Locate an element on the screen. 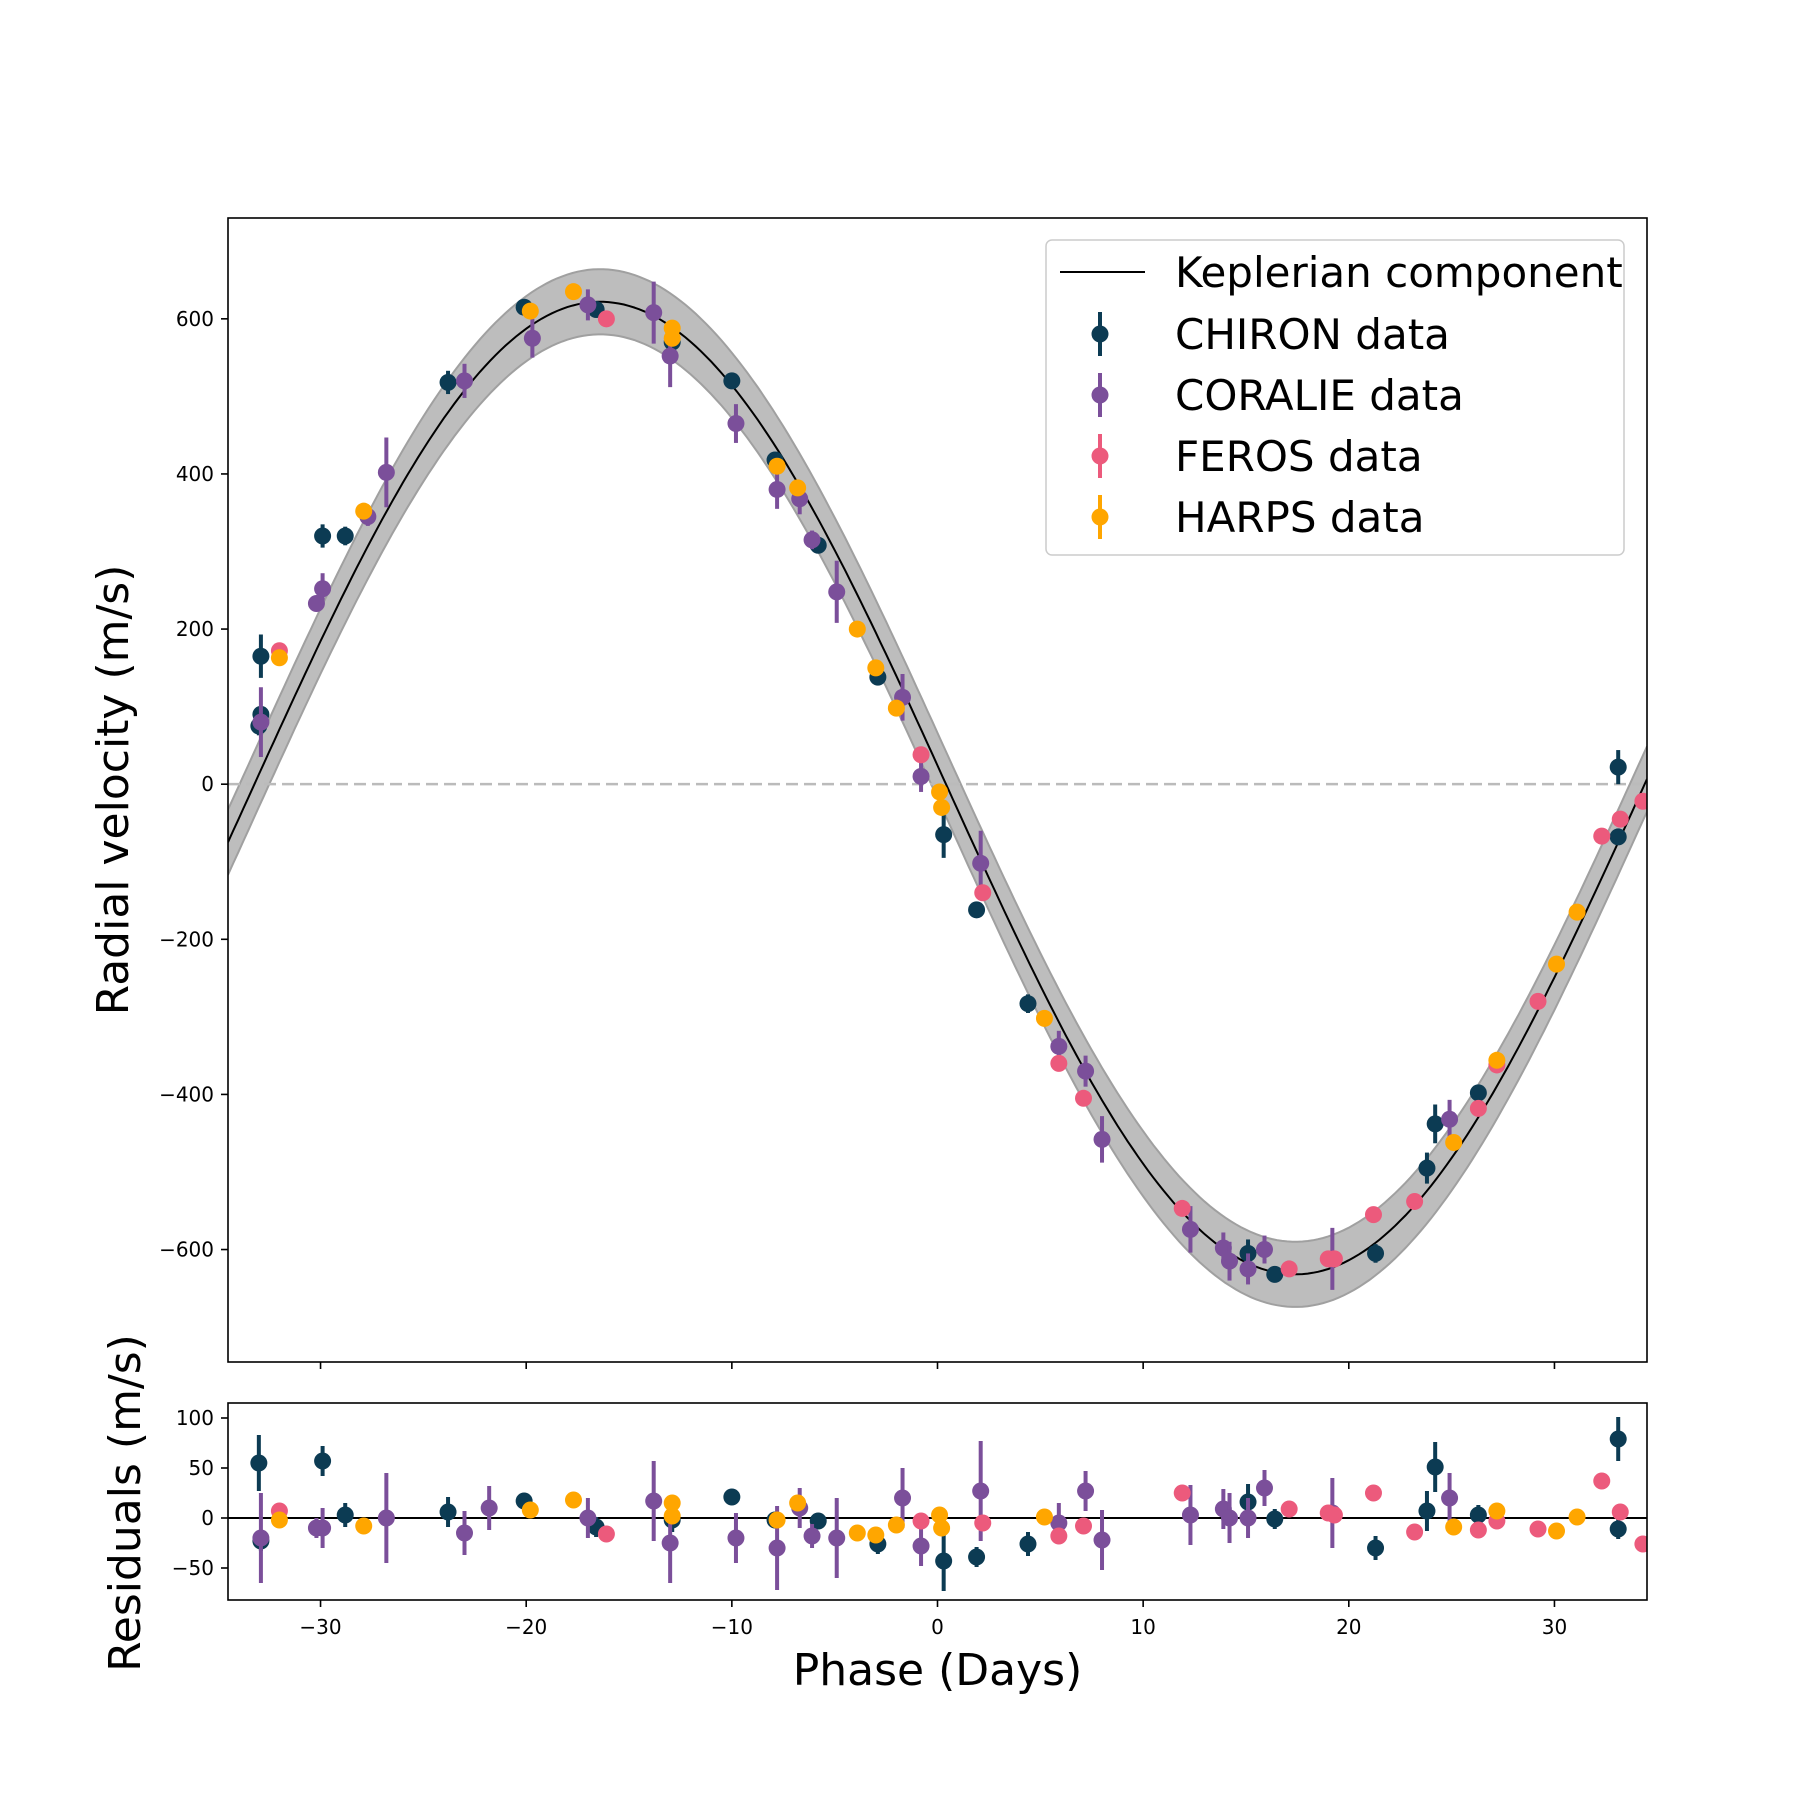  x-tick-label: −10 is located at coordinates (732, 1627).